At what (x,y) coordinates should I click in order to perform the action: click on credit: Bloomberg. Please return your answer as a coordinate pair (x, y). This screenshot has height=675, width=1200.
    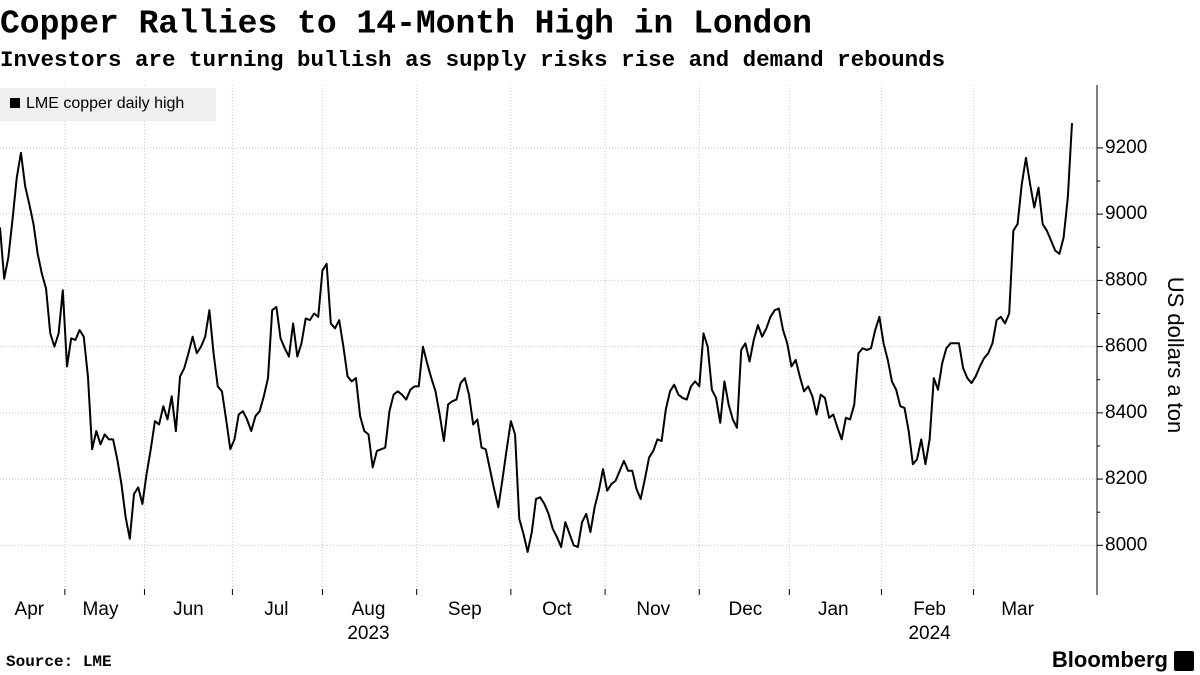
    Looking at the image, I should click on (1110, 659).